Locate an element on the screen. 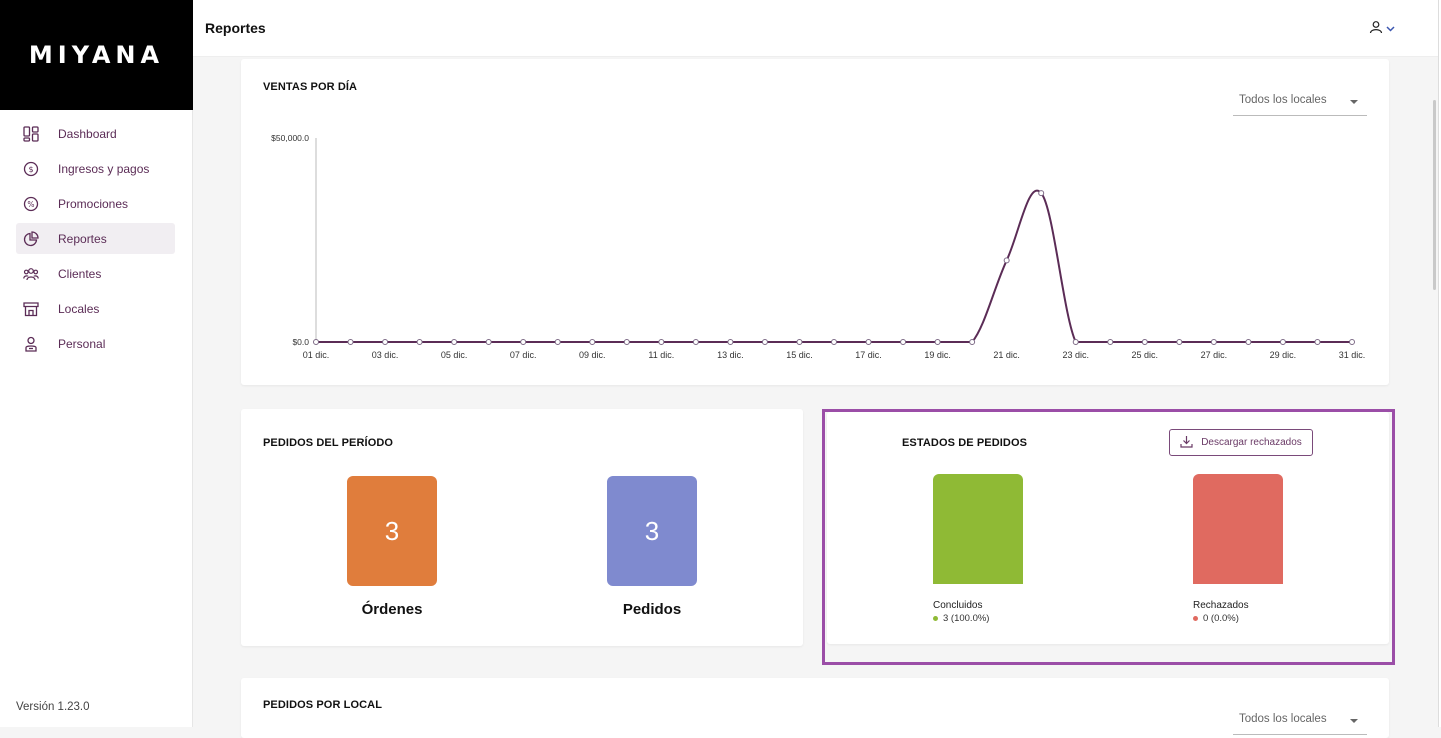 The image size is (1441, 738). download-label: Descargar rechazados is located at coordinates (1251, 442).